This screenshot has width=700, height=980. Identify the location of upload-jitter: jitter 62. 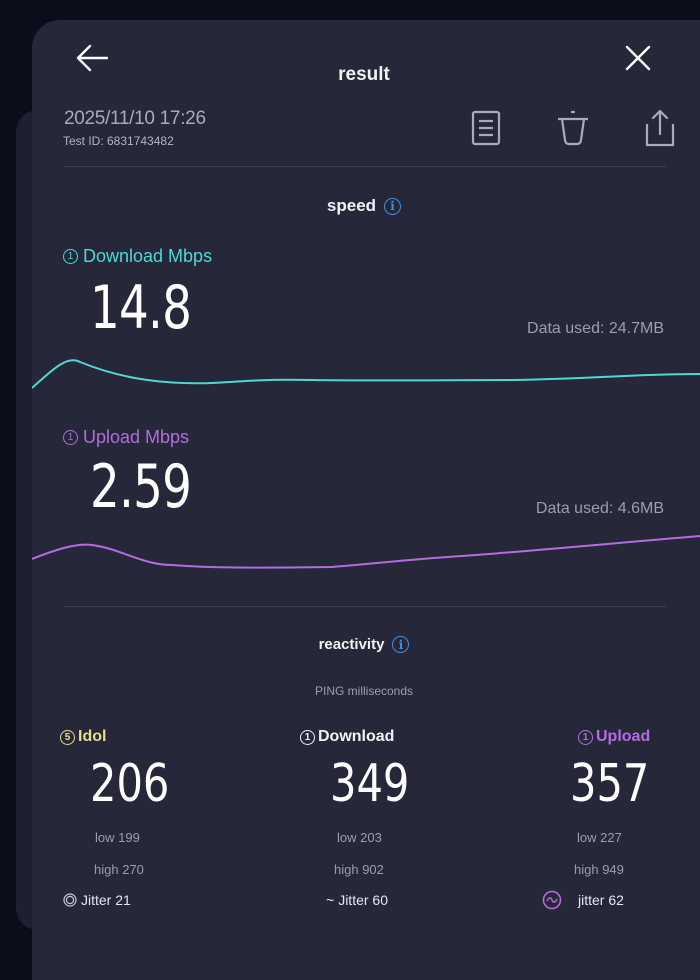
(583, 900).